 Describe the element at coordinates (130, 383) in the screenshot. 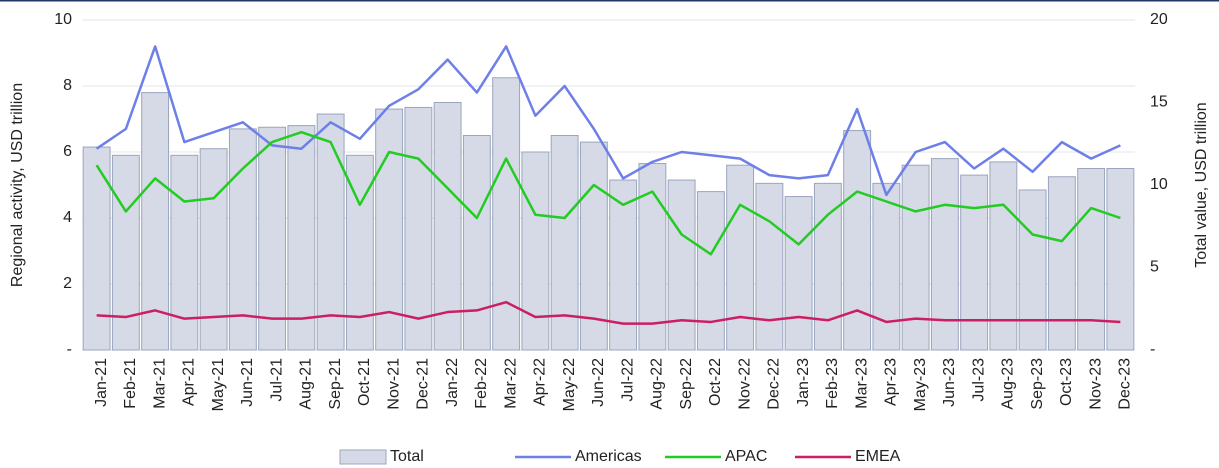

I see `x-tick-label: Feb-21` at that location.